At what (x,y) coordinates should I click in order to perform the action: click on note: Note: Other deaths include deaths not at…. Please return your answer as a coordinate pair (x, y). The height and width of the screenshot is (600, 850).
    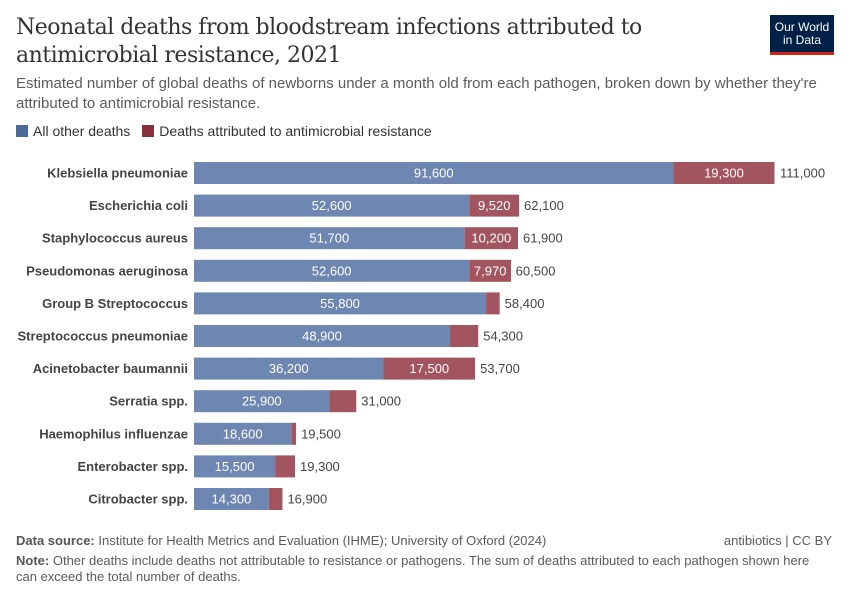
    Looking at the image, I should click on (416, 569).